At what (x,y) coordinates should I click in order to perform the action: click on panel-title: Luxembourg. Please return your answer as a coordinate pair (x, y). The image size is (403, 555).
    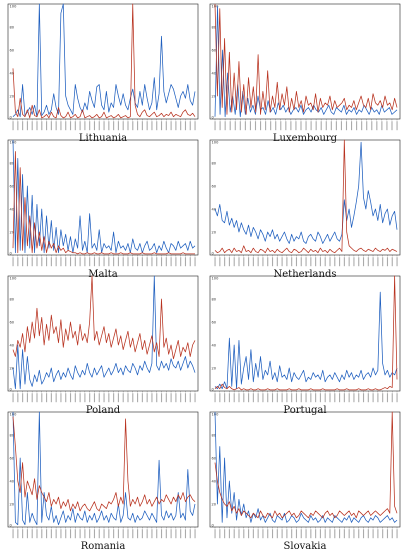
    Looking at the image, I should click on (305, 138).